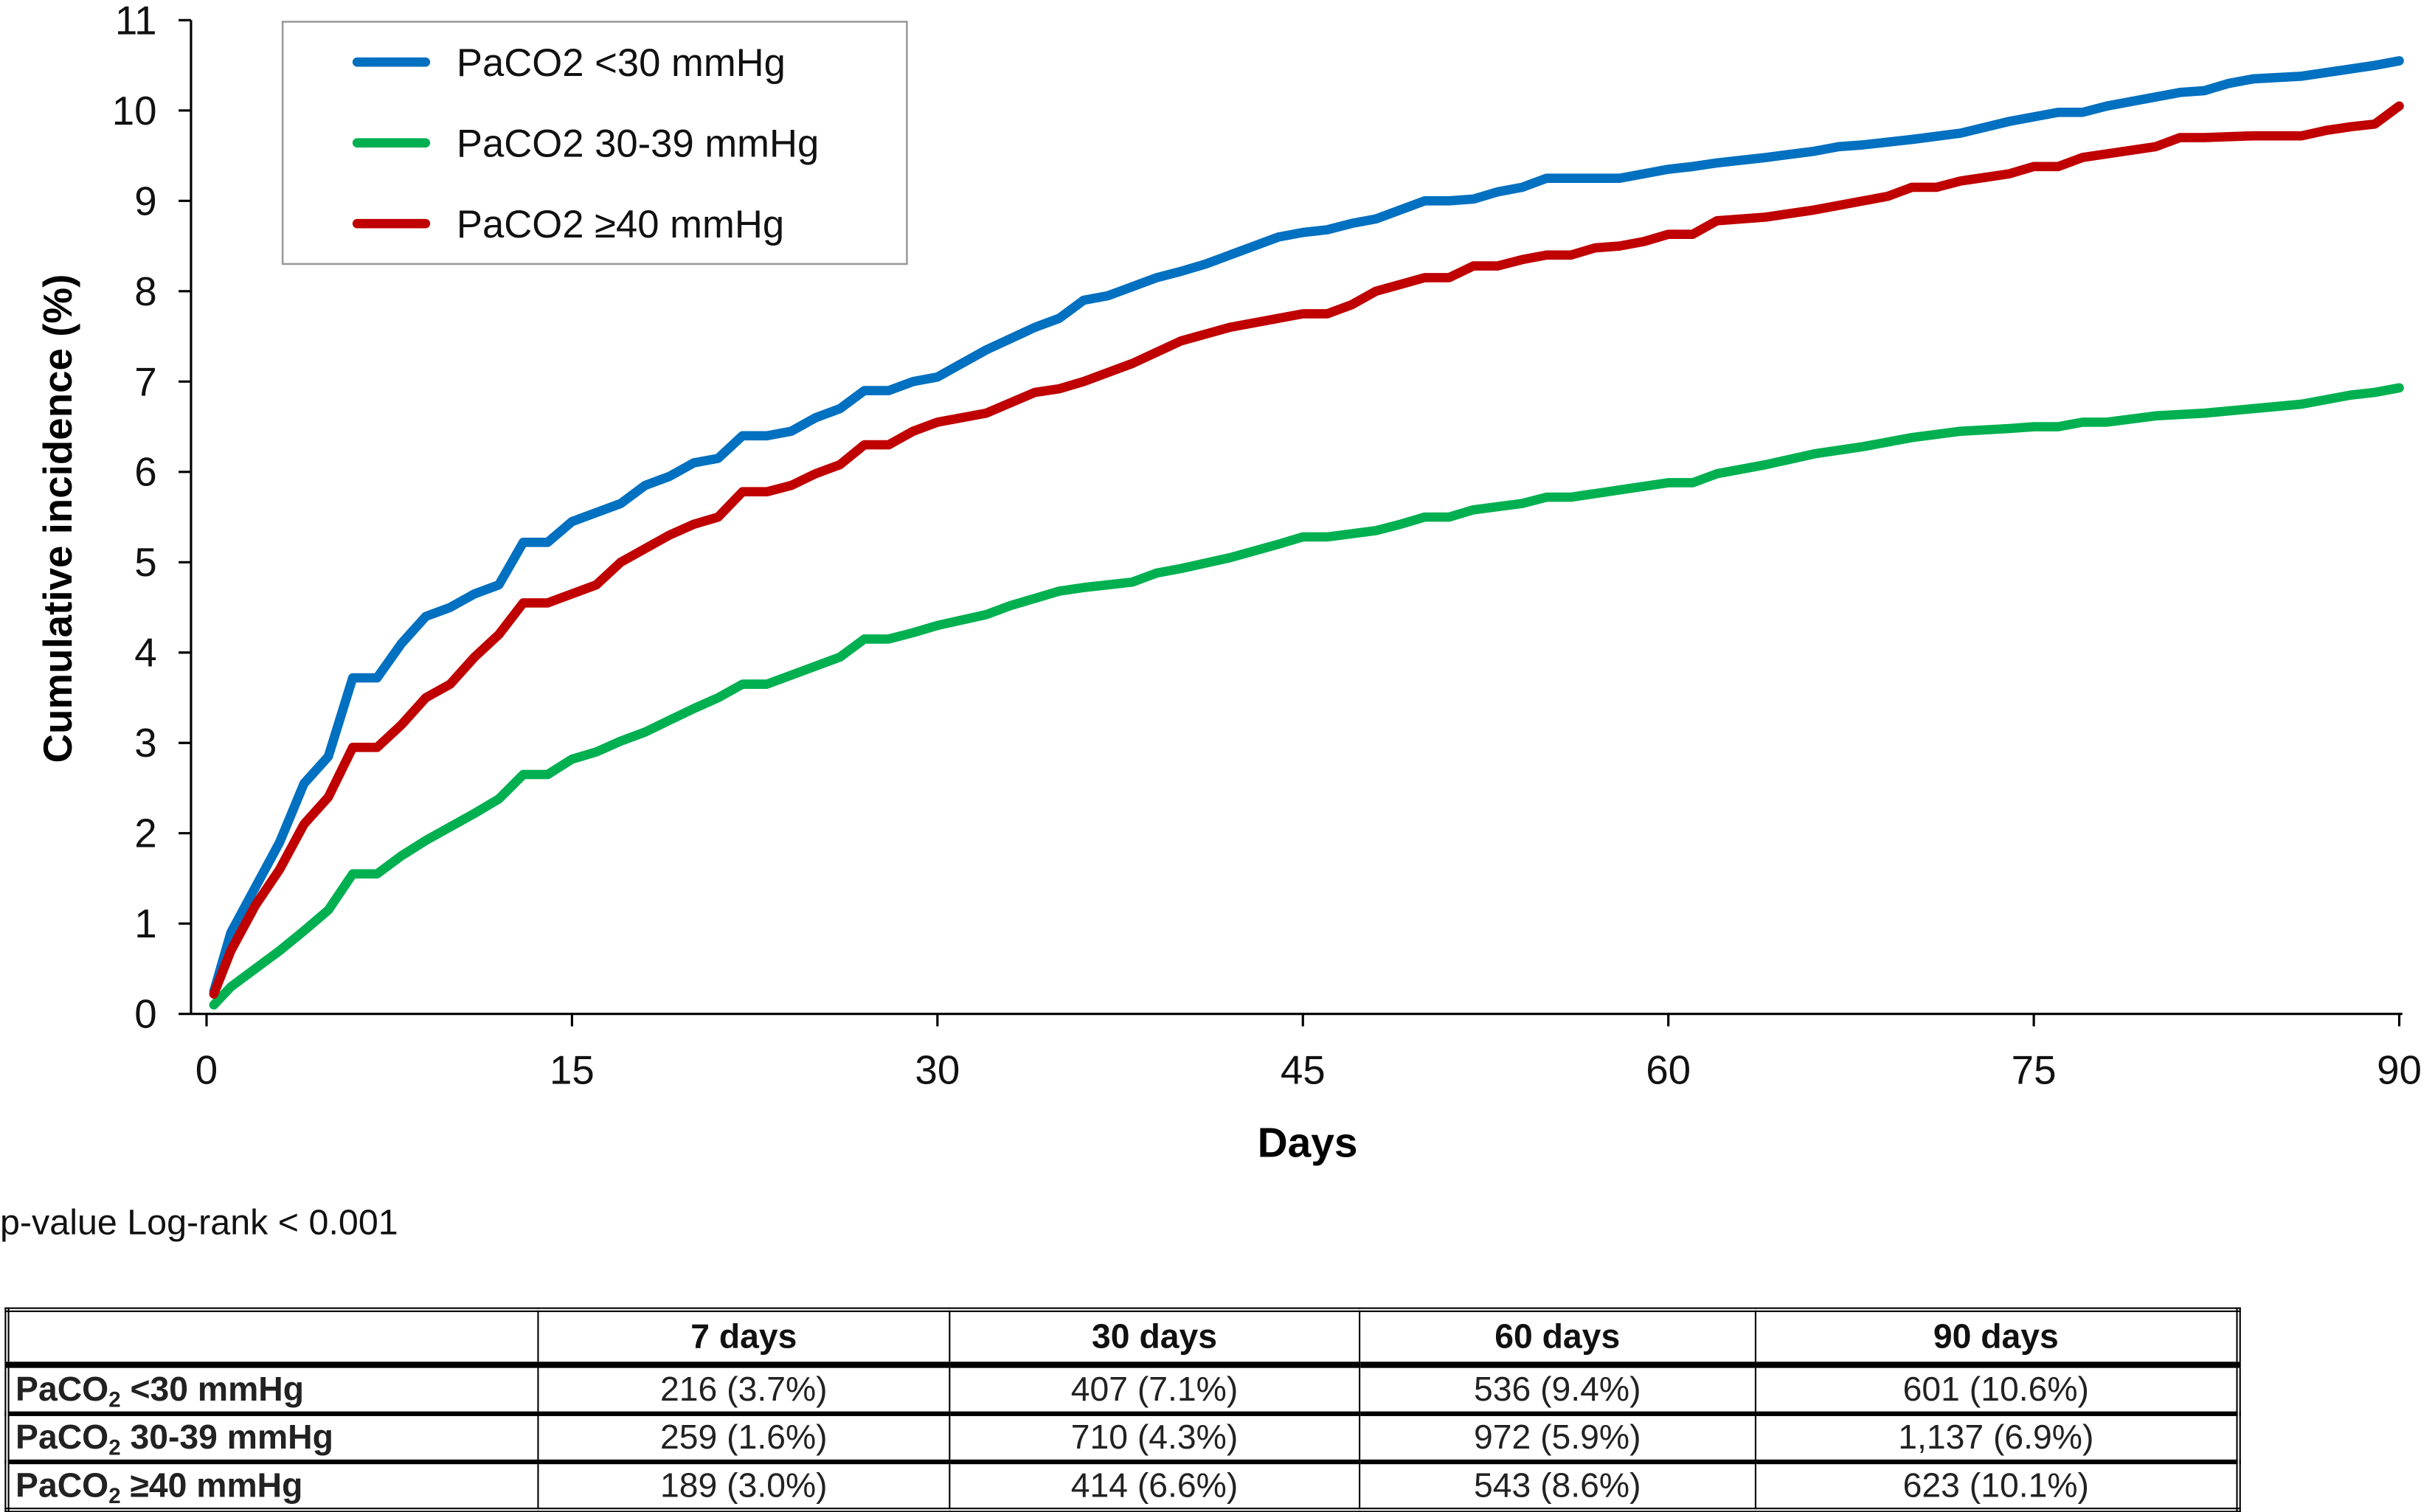 The height and width of the screenshot is (1512, 2435). Describe the element at coordinates (1557, 1485) in the screenshot. I see `table-cell: 543 (8.6%)` at that location.